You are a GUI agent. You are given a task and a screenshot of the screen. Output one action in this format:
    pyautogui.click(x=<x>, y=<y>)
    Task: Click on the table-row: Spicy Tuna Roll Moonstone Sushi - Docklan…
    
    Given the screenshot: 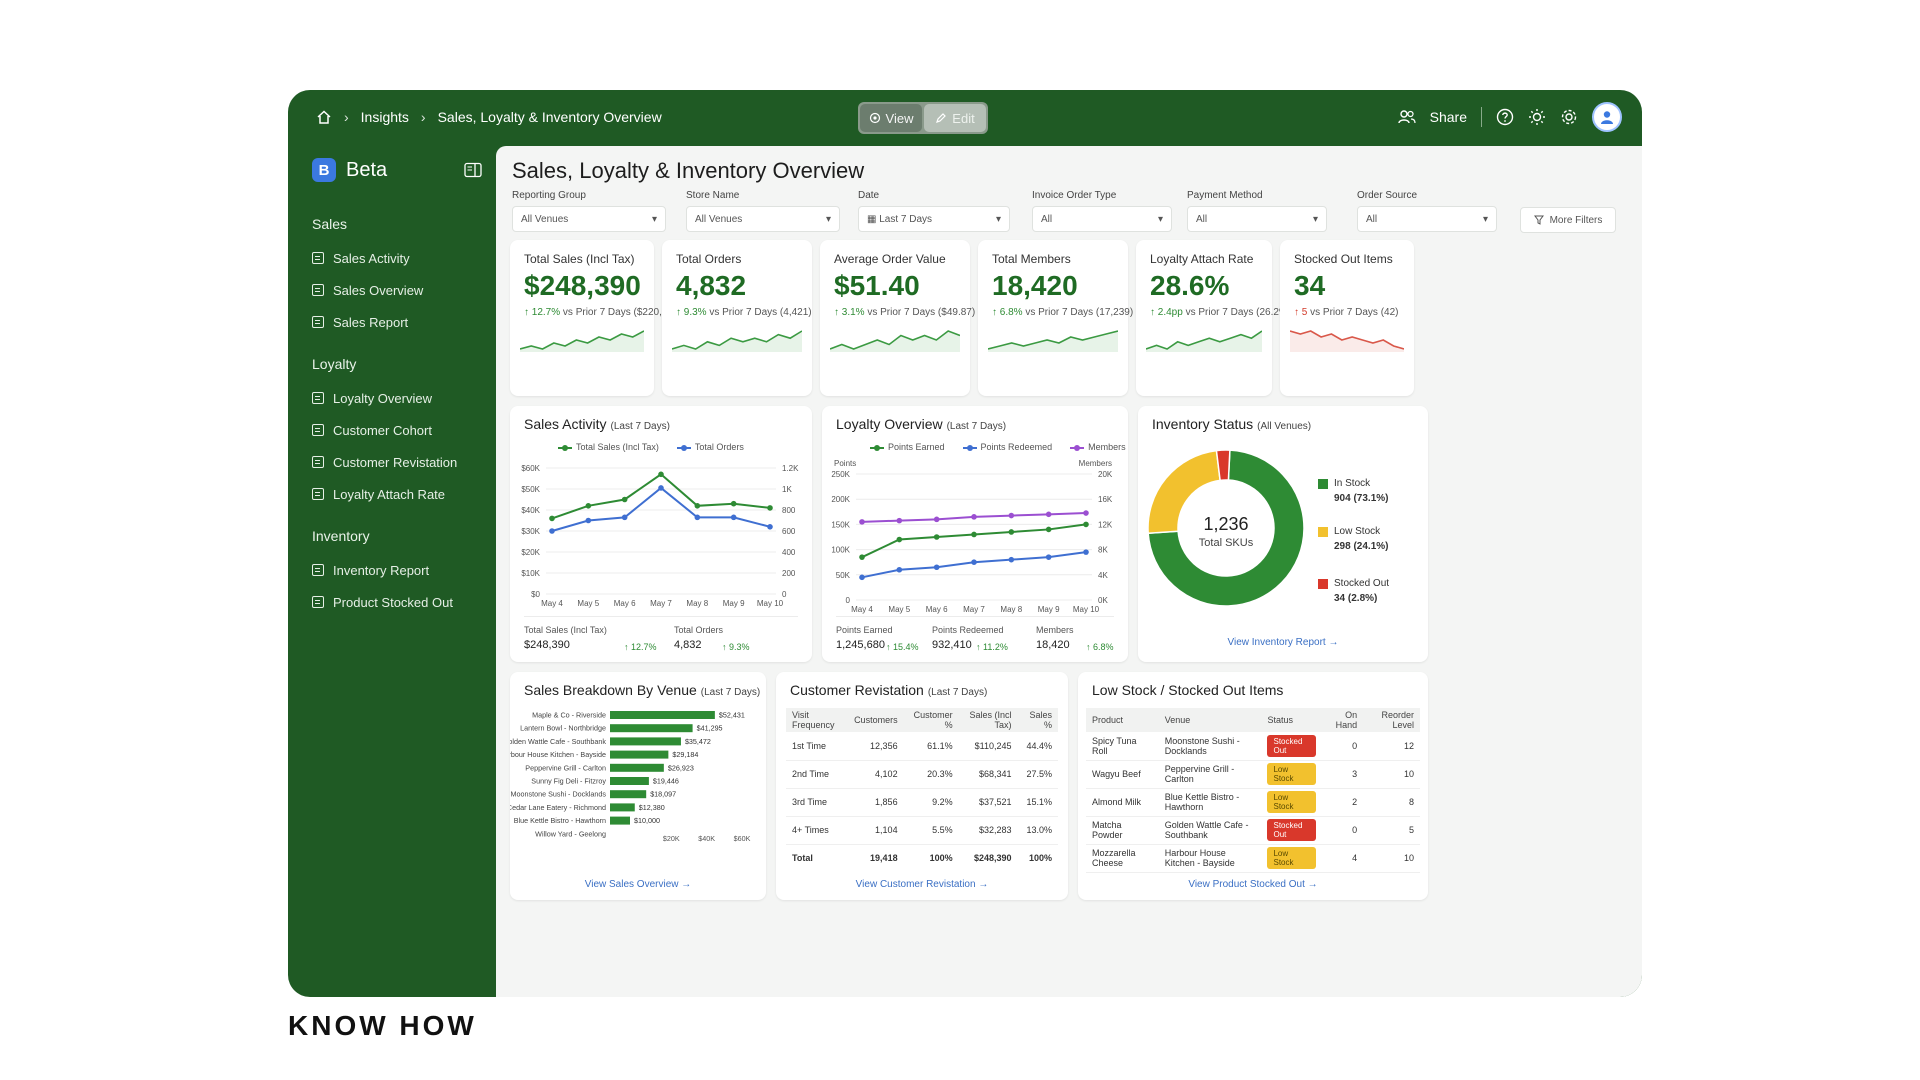 What is the action you would take?
    pyautogui.click(x=1253, y=746)
    